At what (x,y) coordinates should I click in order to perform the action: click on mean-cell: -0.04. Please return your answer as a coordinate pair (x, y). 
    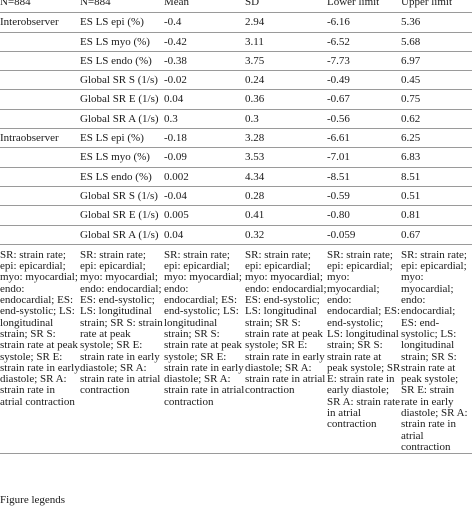
    Looking at the image, I should click on (204, 196).